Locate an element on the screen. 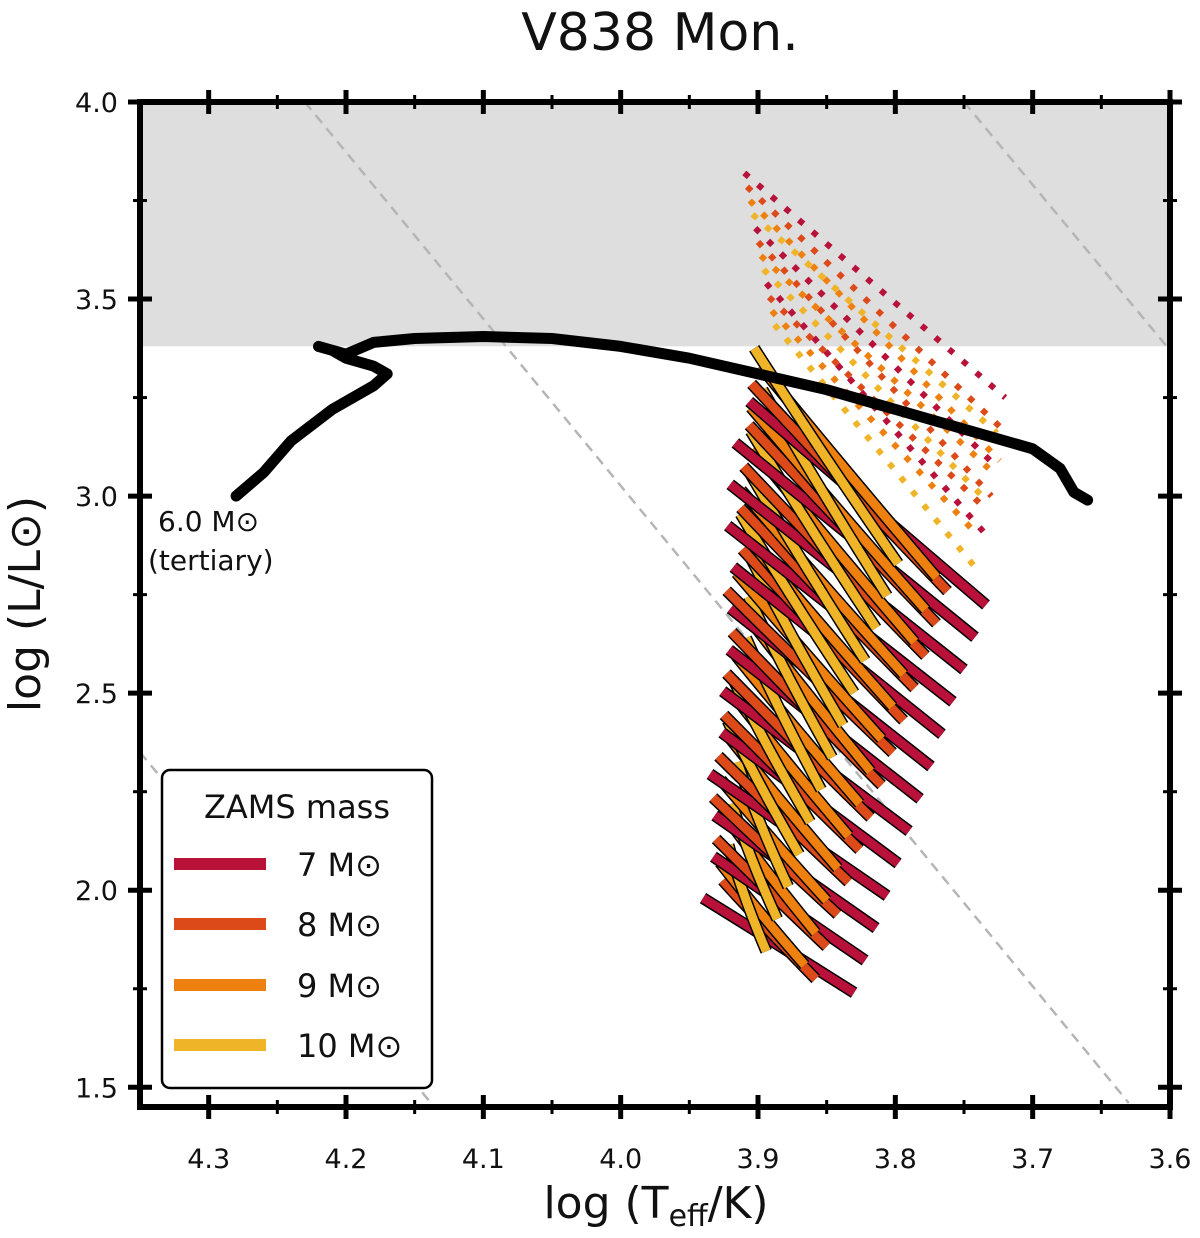 The height and width of the screenshot is (1238, 1200). y-tick-label: 2.5 is located at coordinates (96, 694).